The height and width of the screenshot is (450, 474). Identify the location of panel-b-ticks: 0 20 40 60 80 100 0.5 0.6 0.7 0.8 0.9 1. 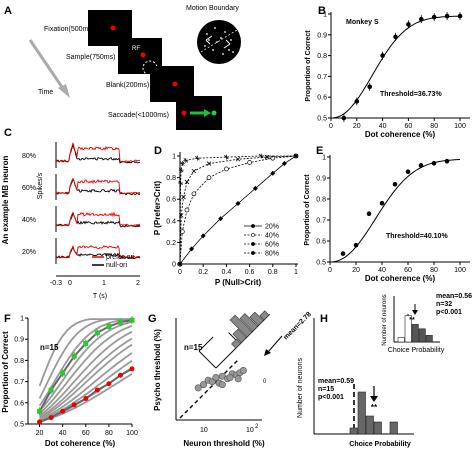
(391, 71).